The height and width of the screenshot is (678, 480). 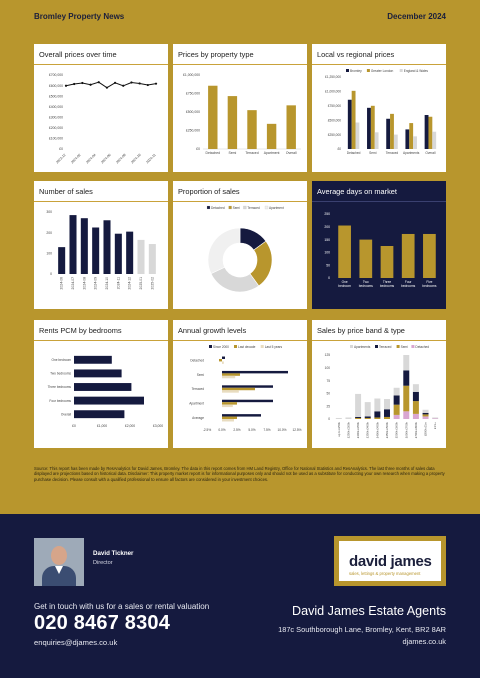 I want to click on proportion-of-sales-chart: Detached Semi Terraced Apartment, so click(x=245, y=249).